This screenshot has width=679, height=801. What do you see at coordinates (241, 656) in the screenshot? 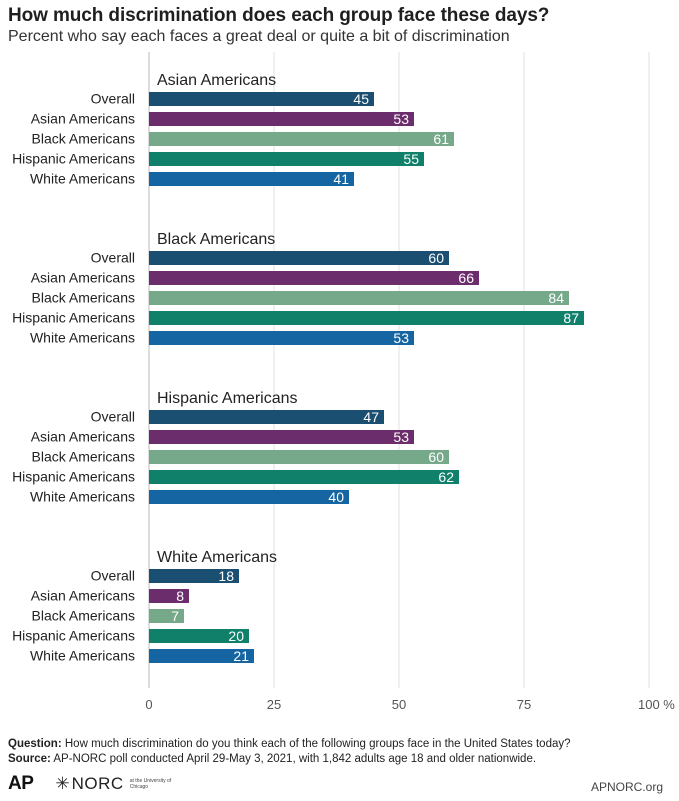
I see `value-label: 21` at bounding box center [241, 656].